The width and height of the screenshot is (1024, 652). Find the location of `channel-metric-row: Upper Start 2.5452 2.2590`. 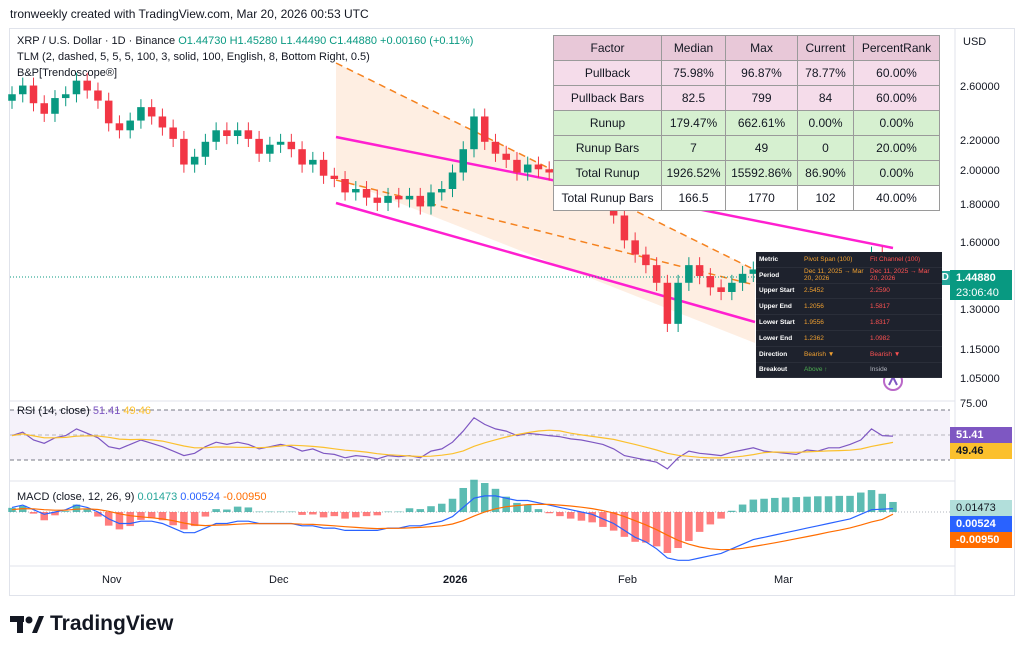

channel-metric-row: Upper Start 2.5452 2.2590 is located at coordinates (849, 292).